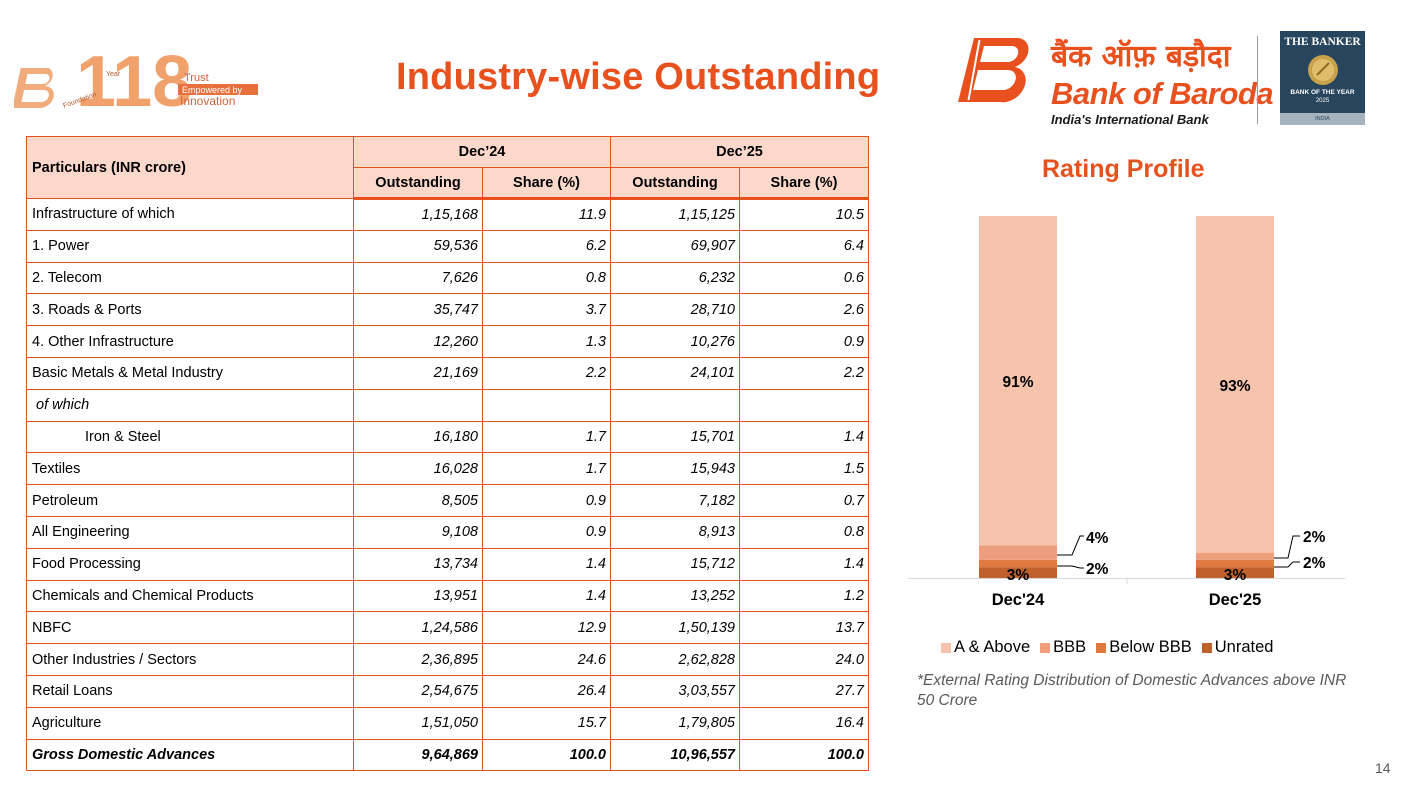 The image size is (1401, 787). Describe the element at coordinates (546, 755) in the screenshot. I see `cell-dec24-share: 100.0` at that location.